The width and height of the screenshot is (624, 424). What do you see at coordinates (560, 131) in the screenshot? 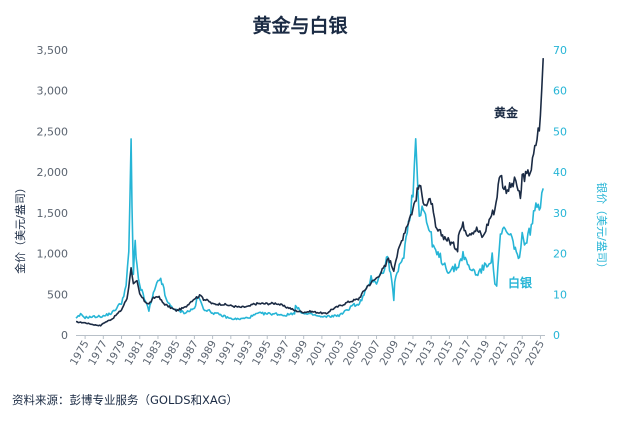
I see `y-tick-label-right: 50` at bounding box center [560, 131].